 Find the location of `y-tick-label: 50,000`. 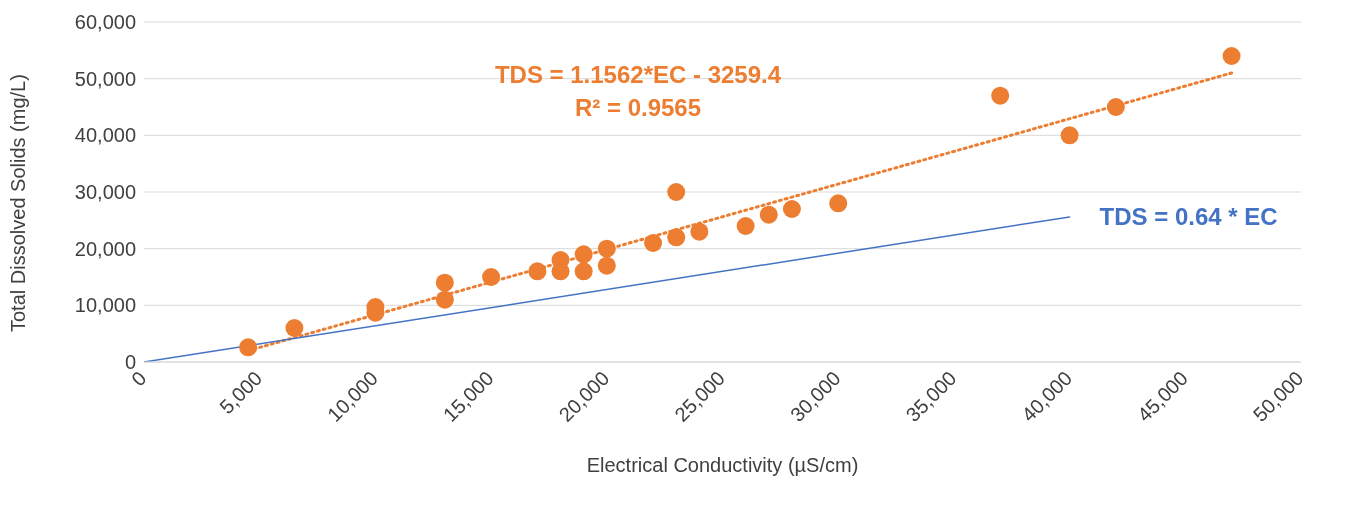

y-tick-label: 50,000 is located at coordinates (105, 78).